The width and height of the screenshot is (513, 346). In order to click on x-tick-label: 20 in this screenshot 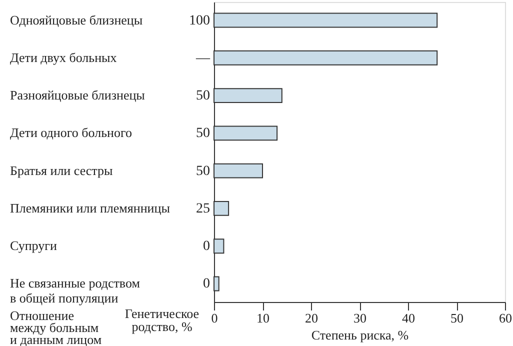, I will do `click(311, 318)`.